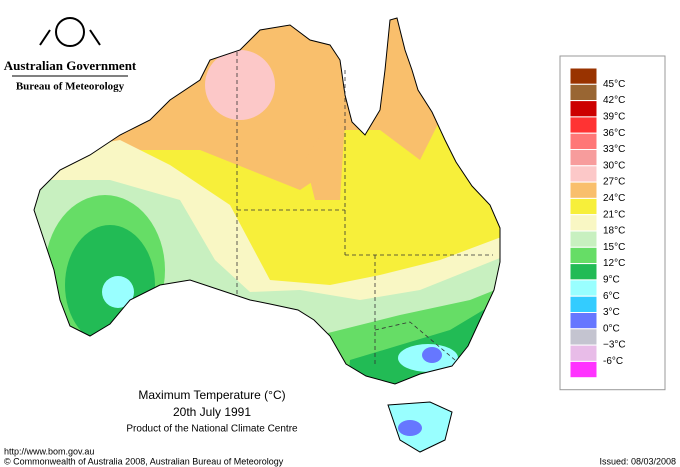 This screenshot has height=467, width=680. I want to click on map-title: Maximum Temperature (°C), so click(211, 395).